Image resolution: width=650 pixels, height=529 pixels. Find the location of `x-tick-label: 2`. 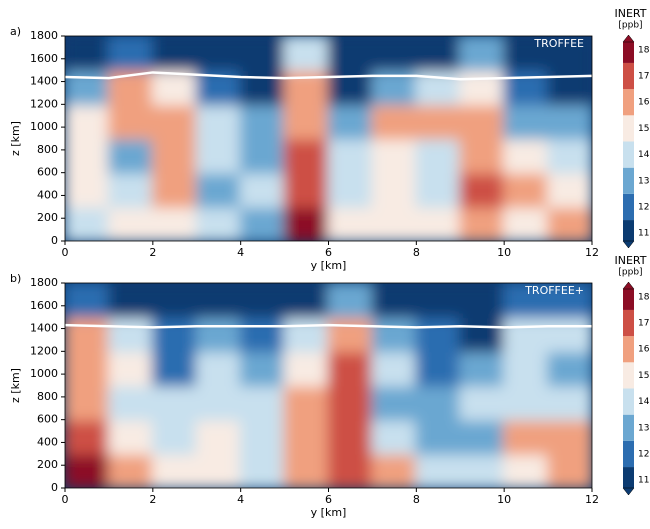

x-tick-label: 2 is located at coordinates (152, 252).